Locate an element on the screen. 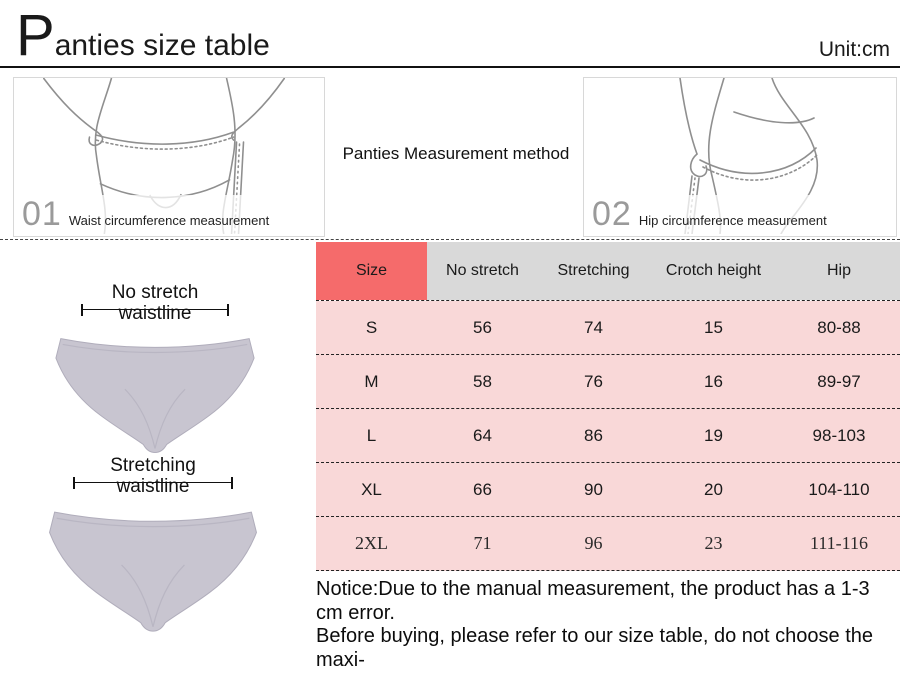 The image size is (900, 674). page-title-initial: P is located at coordinates (35, 35).